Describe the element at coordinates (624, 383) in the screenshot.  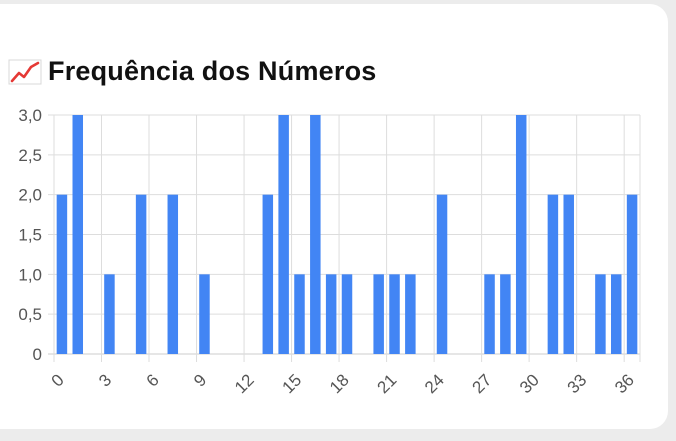
I see `x-tick-label: 36` at that location.